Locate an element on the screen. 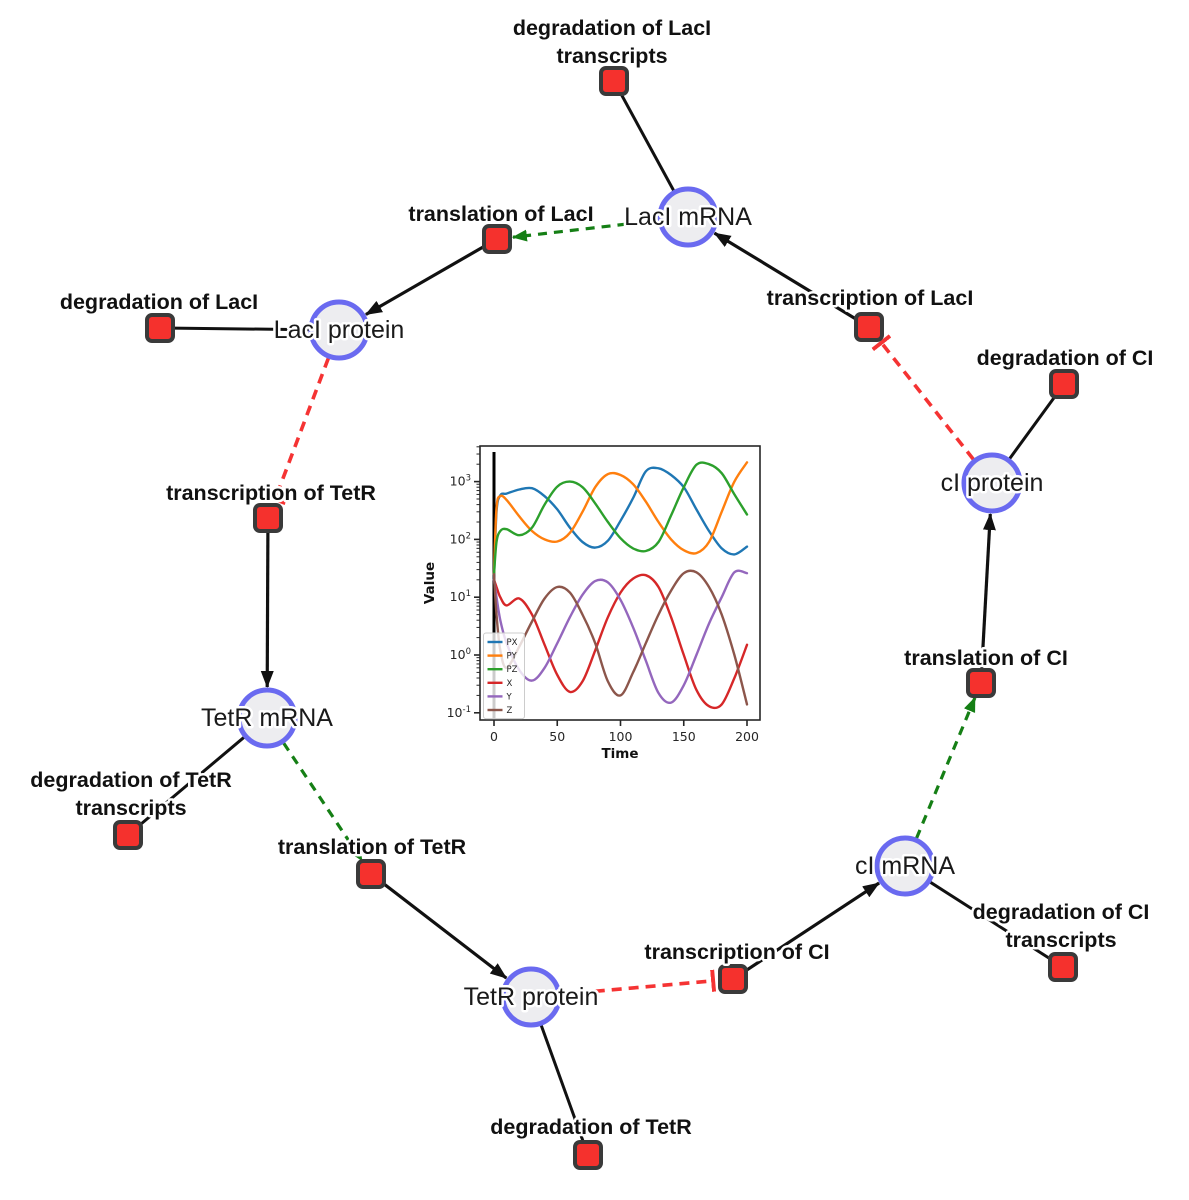 This screenshot has width=1189, height=1200. legend-label-px: PX is located at coordinates (512, 643).